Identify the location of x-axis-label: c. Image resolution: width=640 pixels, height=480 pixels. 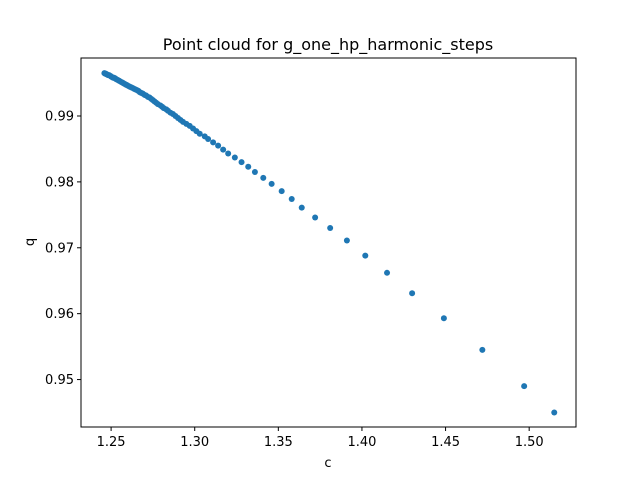
(327, 463).